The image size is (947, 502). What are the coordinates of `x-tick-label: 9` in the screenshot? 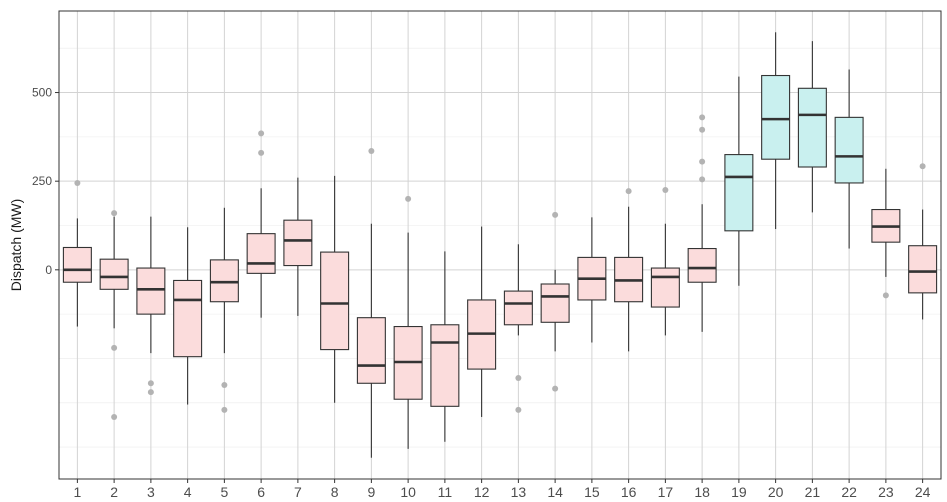 It's located at (371, 492).